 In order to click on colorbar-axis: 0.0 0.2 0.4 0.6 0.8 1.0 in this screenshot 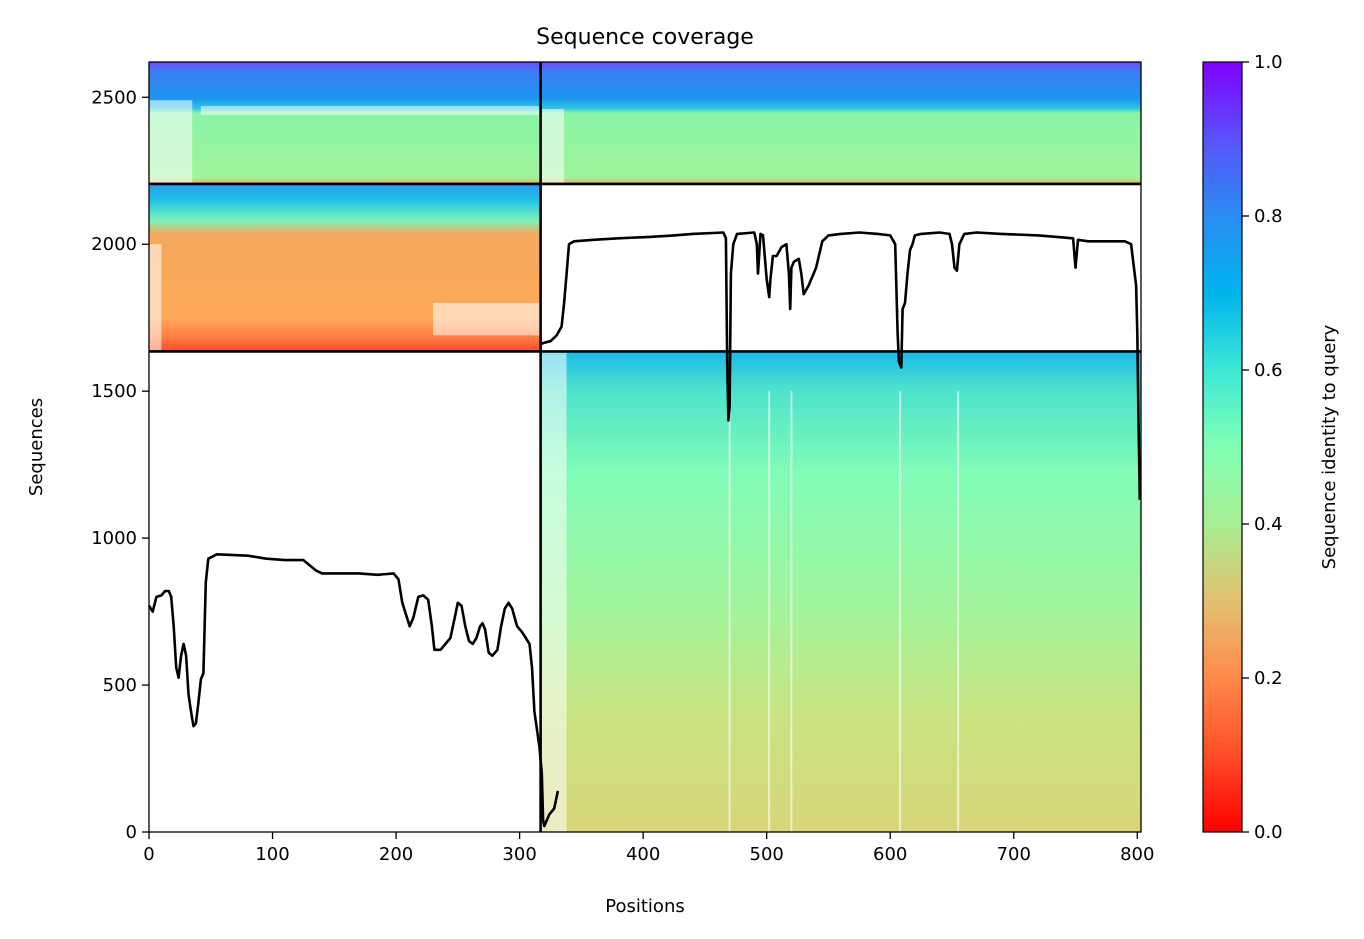, I will do `click(1262, 447)`.